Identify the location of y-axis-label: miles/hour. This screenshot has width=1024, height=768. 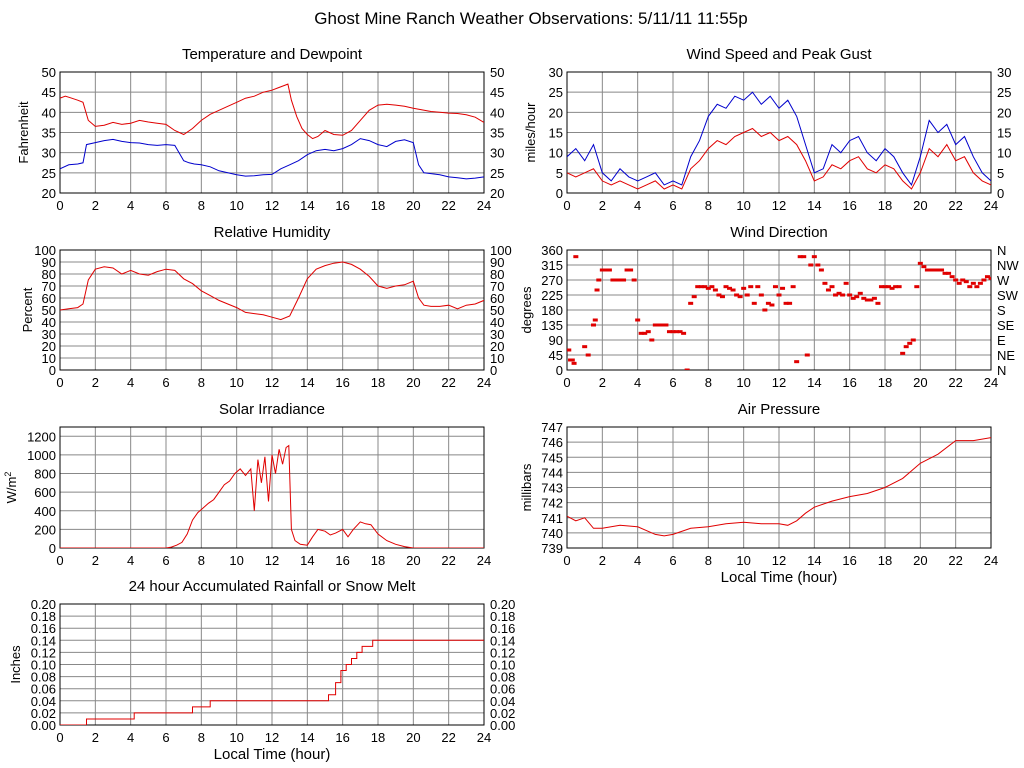
(530, 132).